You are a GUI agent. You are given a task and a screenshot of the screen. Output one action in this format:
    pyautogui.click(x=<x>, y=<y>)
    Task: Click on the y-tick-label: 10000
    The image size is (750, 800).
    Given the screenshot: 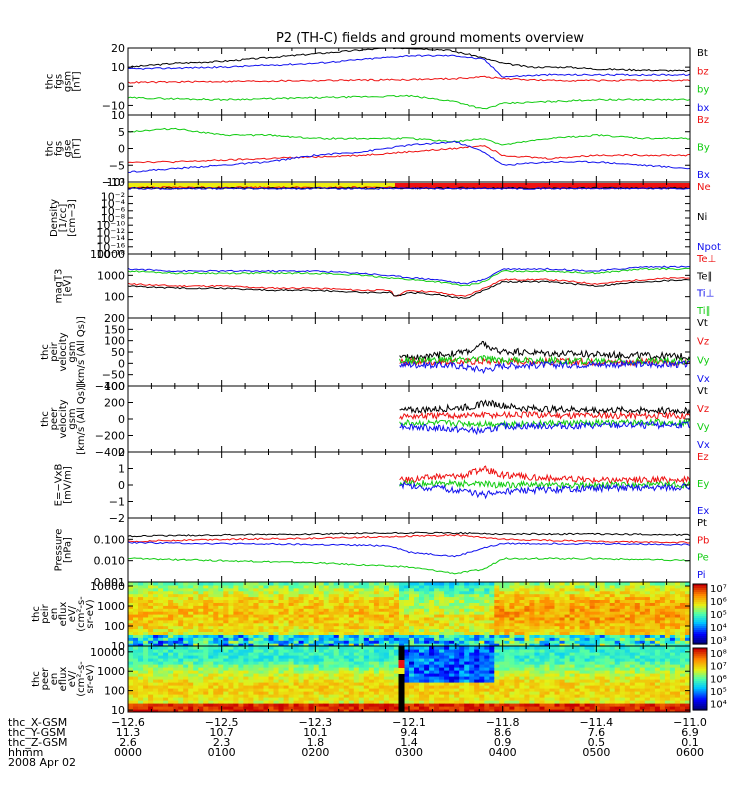 What is the action you would take?
    pyautogui.click(x=107, y=254)
    